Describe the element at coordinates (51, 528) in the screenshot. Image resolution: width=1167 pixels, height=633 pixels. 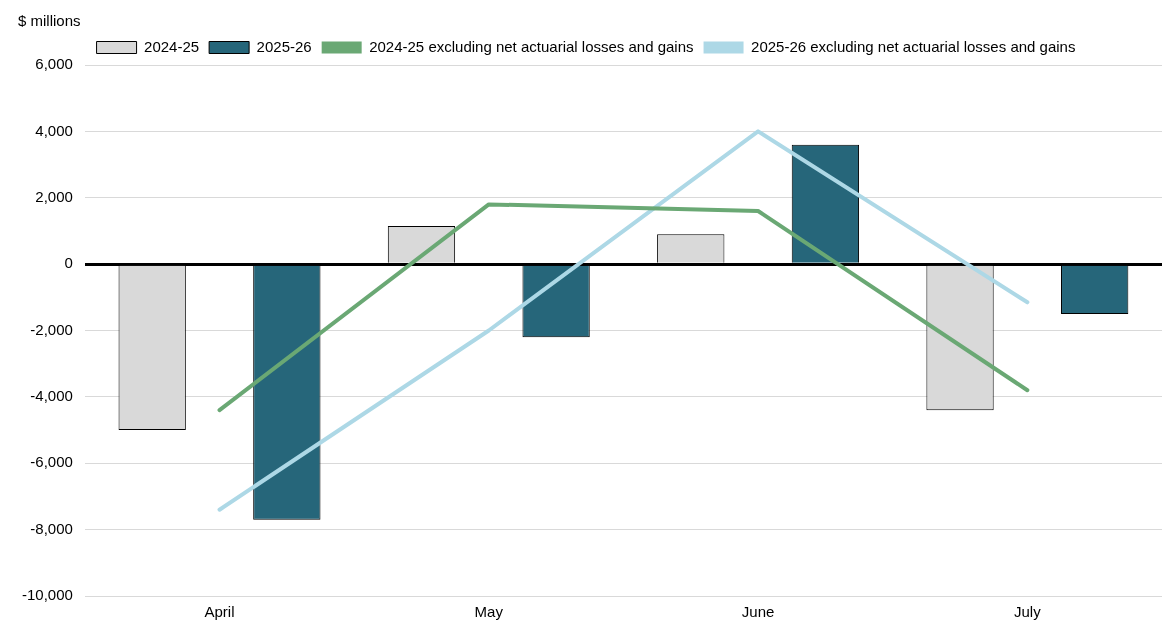
I see `y-tick-label: -8,000` at that location.